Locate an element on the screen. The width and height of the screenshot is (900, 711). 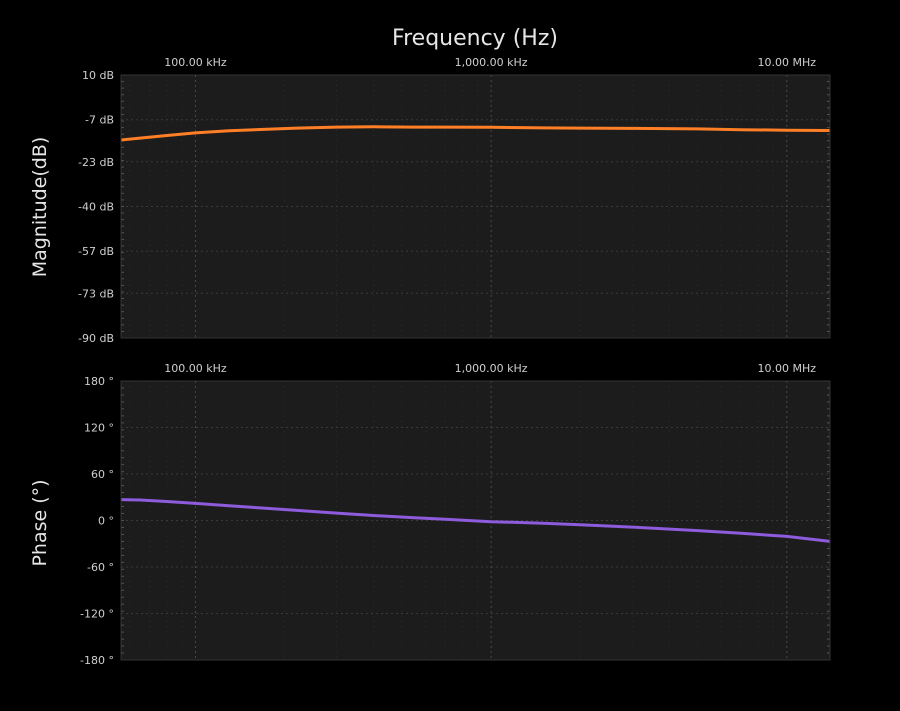
magnitude-y-tick-label: 10 dB is located at coordinates (98, 75).